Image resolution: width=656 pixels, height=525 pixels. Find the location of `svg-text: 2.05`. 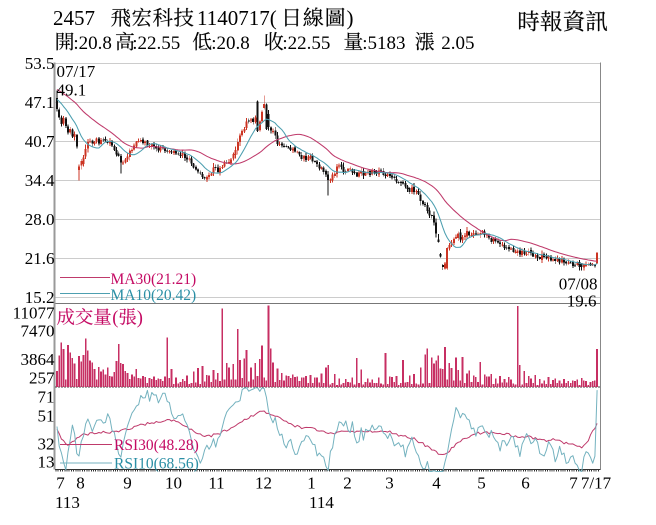

svg-text: 2.05 is located at coordinates (457, 43).